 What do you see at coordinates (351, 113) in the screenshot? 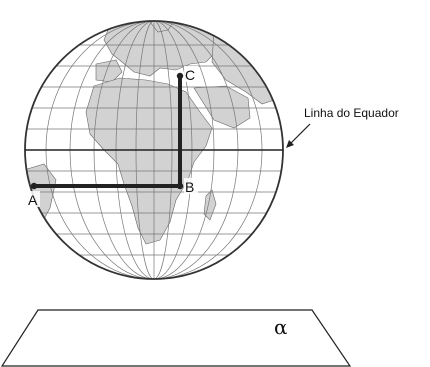
I see `equator-label: Linha do Equador` at bounding box center [351, 113].